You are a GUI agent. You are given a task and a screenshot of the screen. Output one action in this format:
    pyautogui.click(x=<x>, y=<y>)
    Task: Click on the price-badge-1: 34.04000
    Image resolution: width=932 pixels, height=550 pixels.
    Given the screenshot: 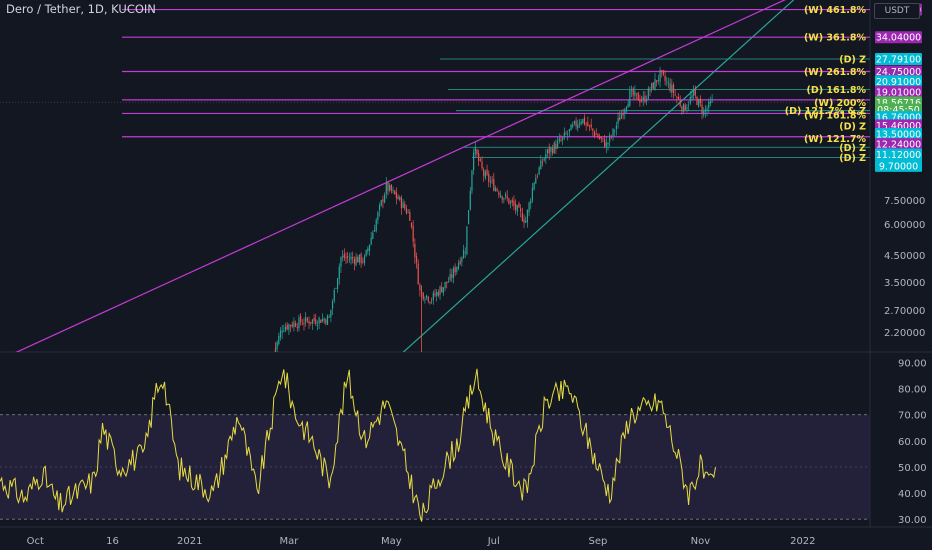 What is the action you would take?
    pyautogui.click(x=898, y=37)
    